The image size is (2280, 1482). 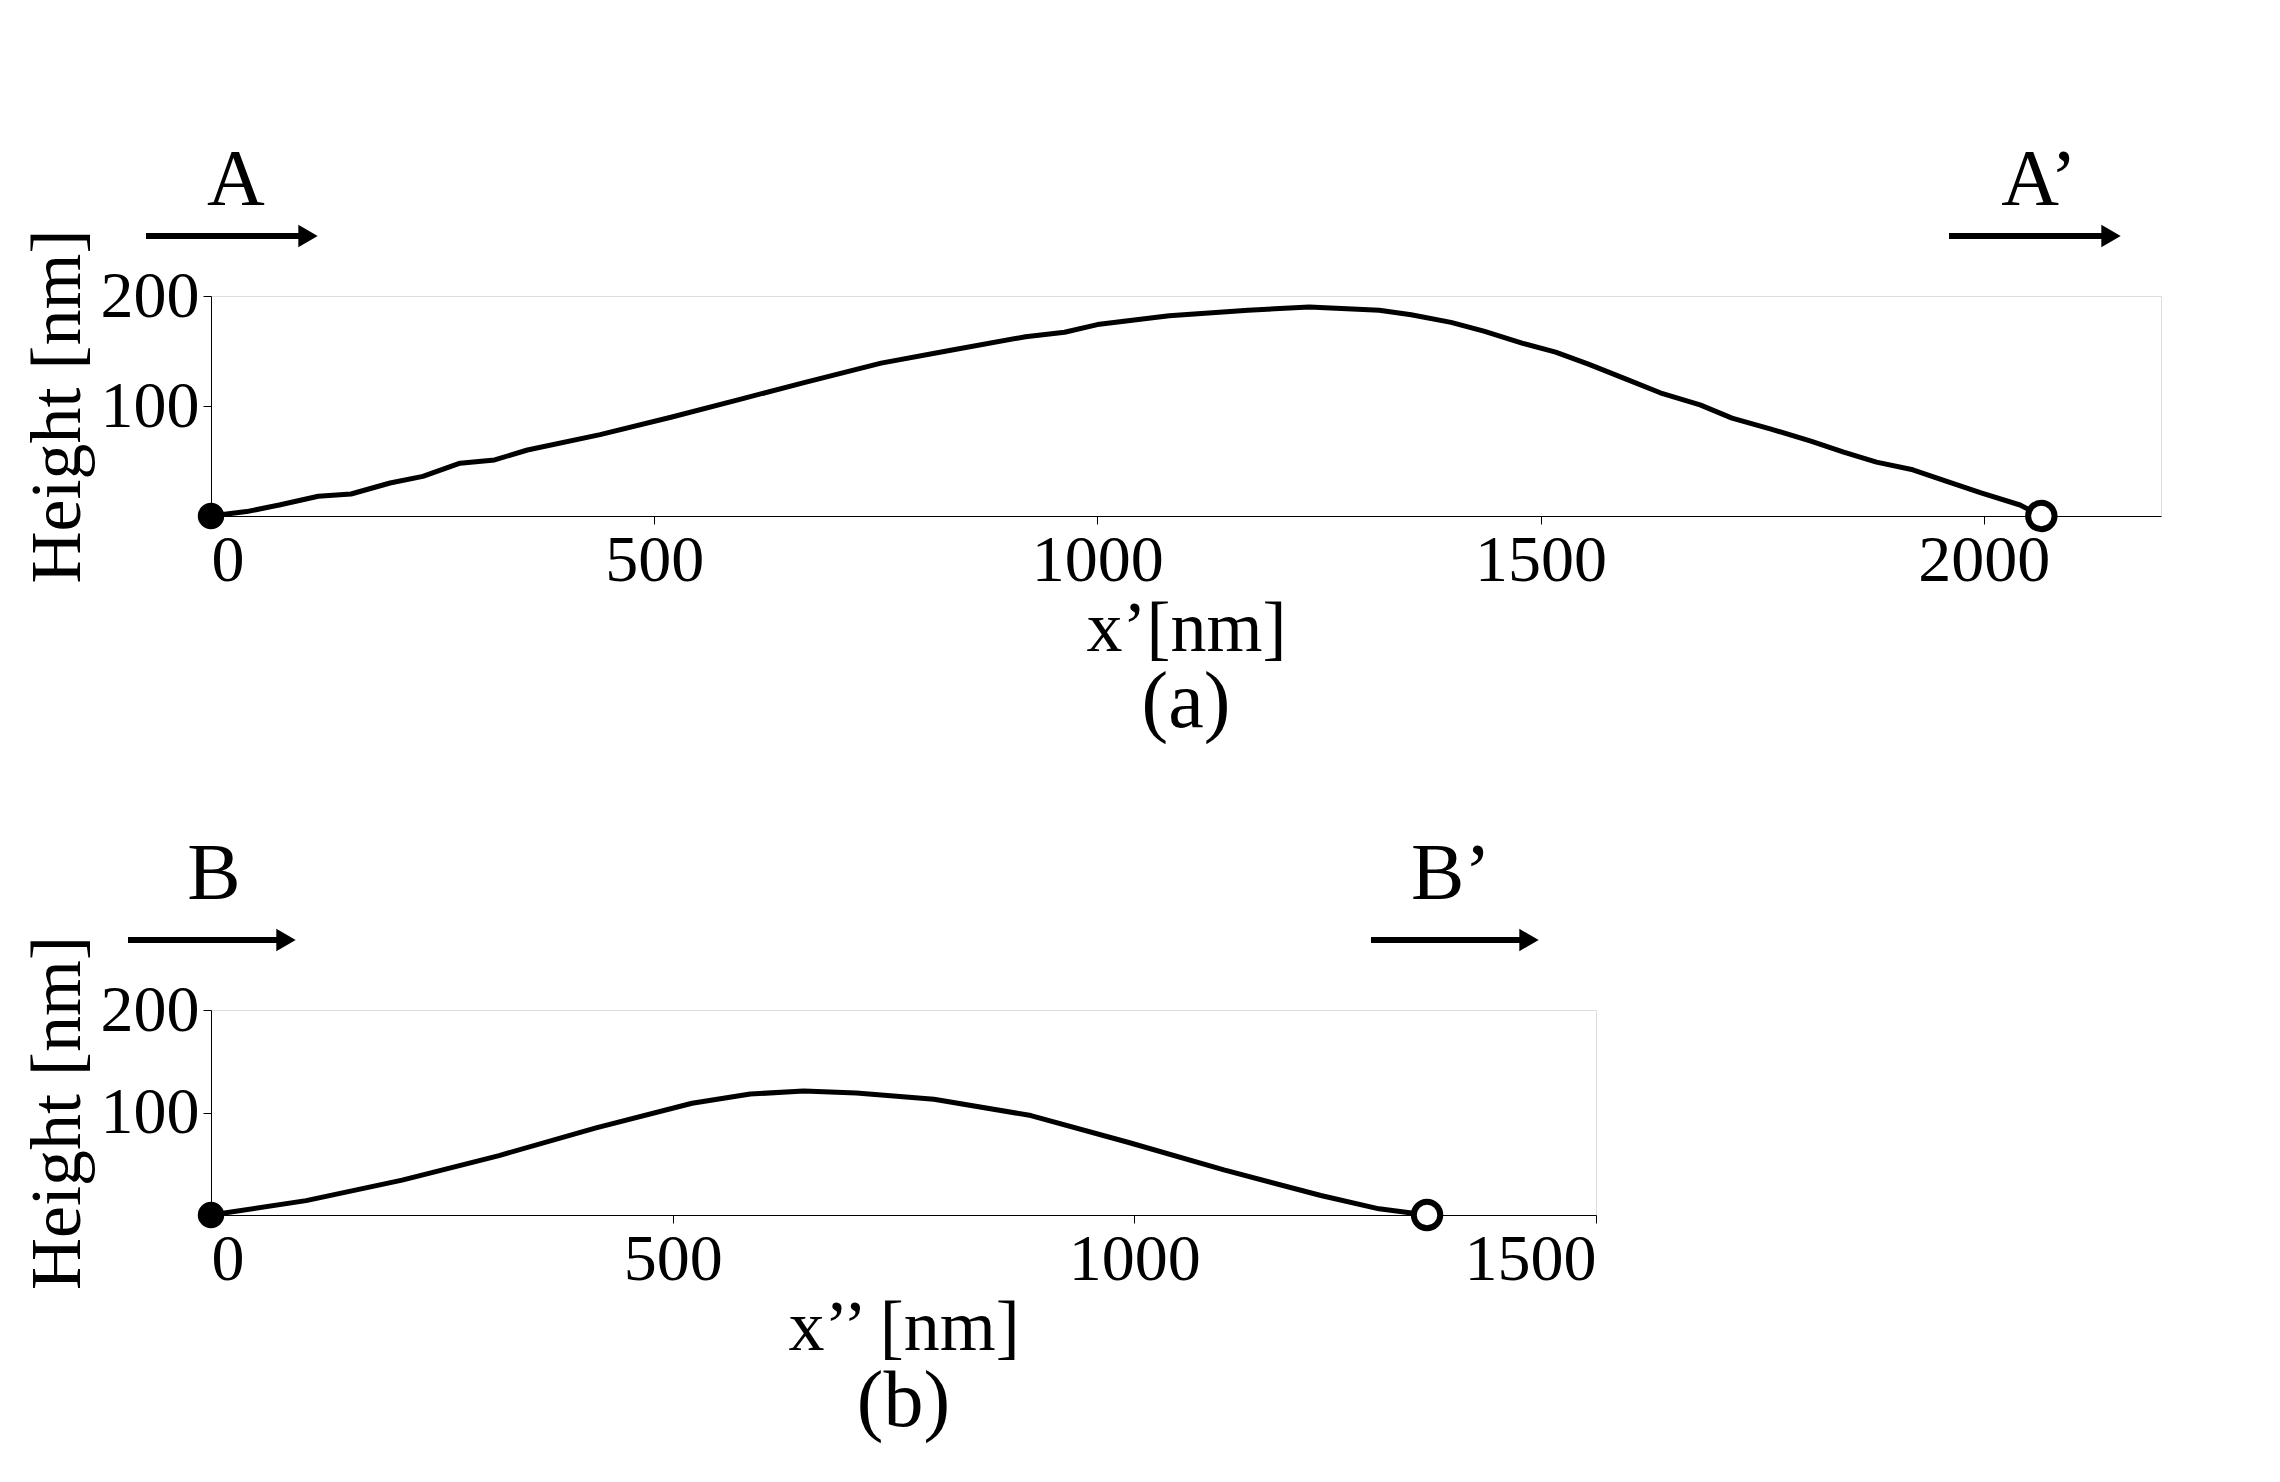 I want to click on text: A’, so click(x=2039, y=178).